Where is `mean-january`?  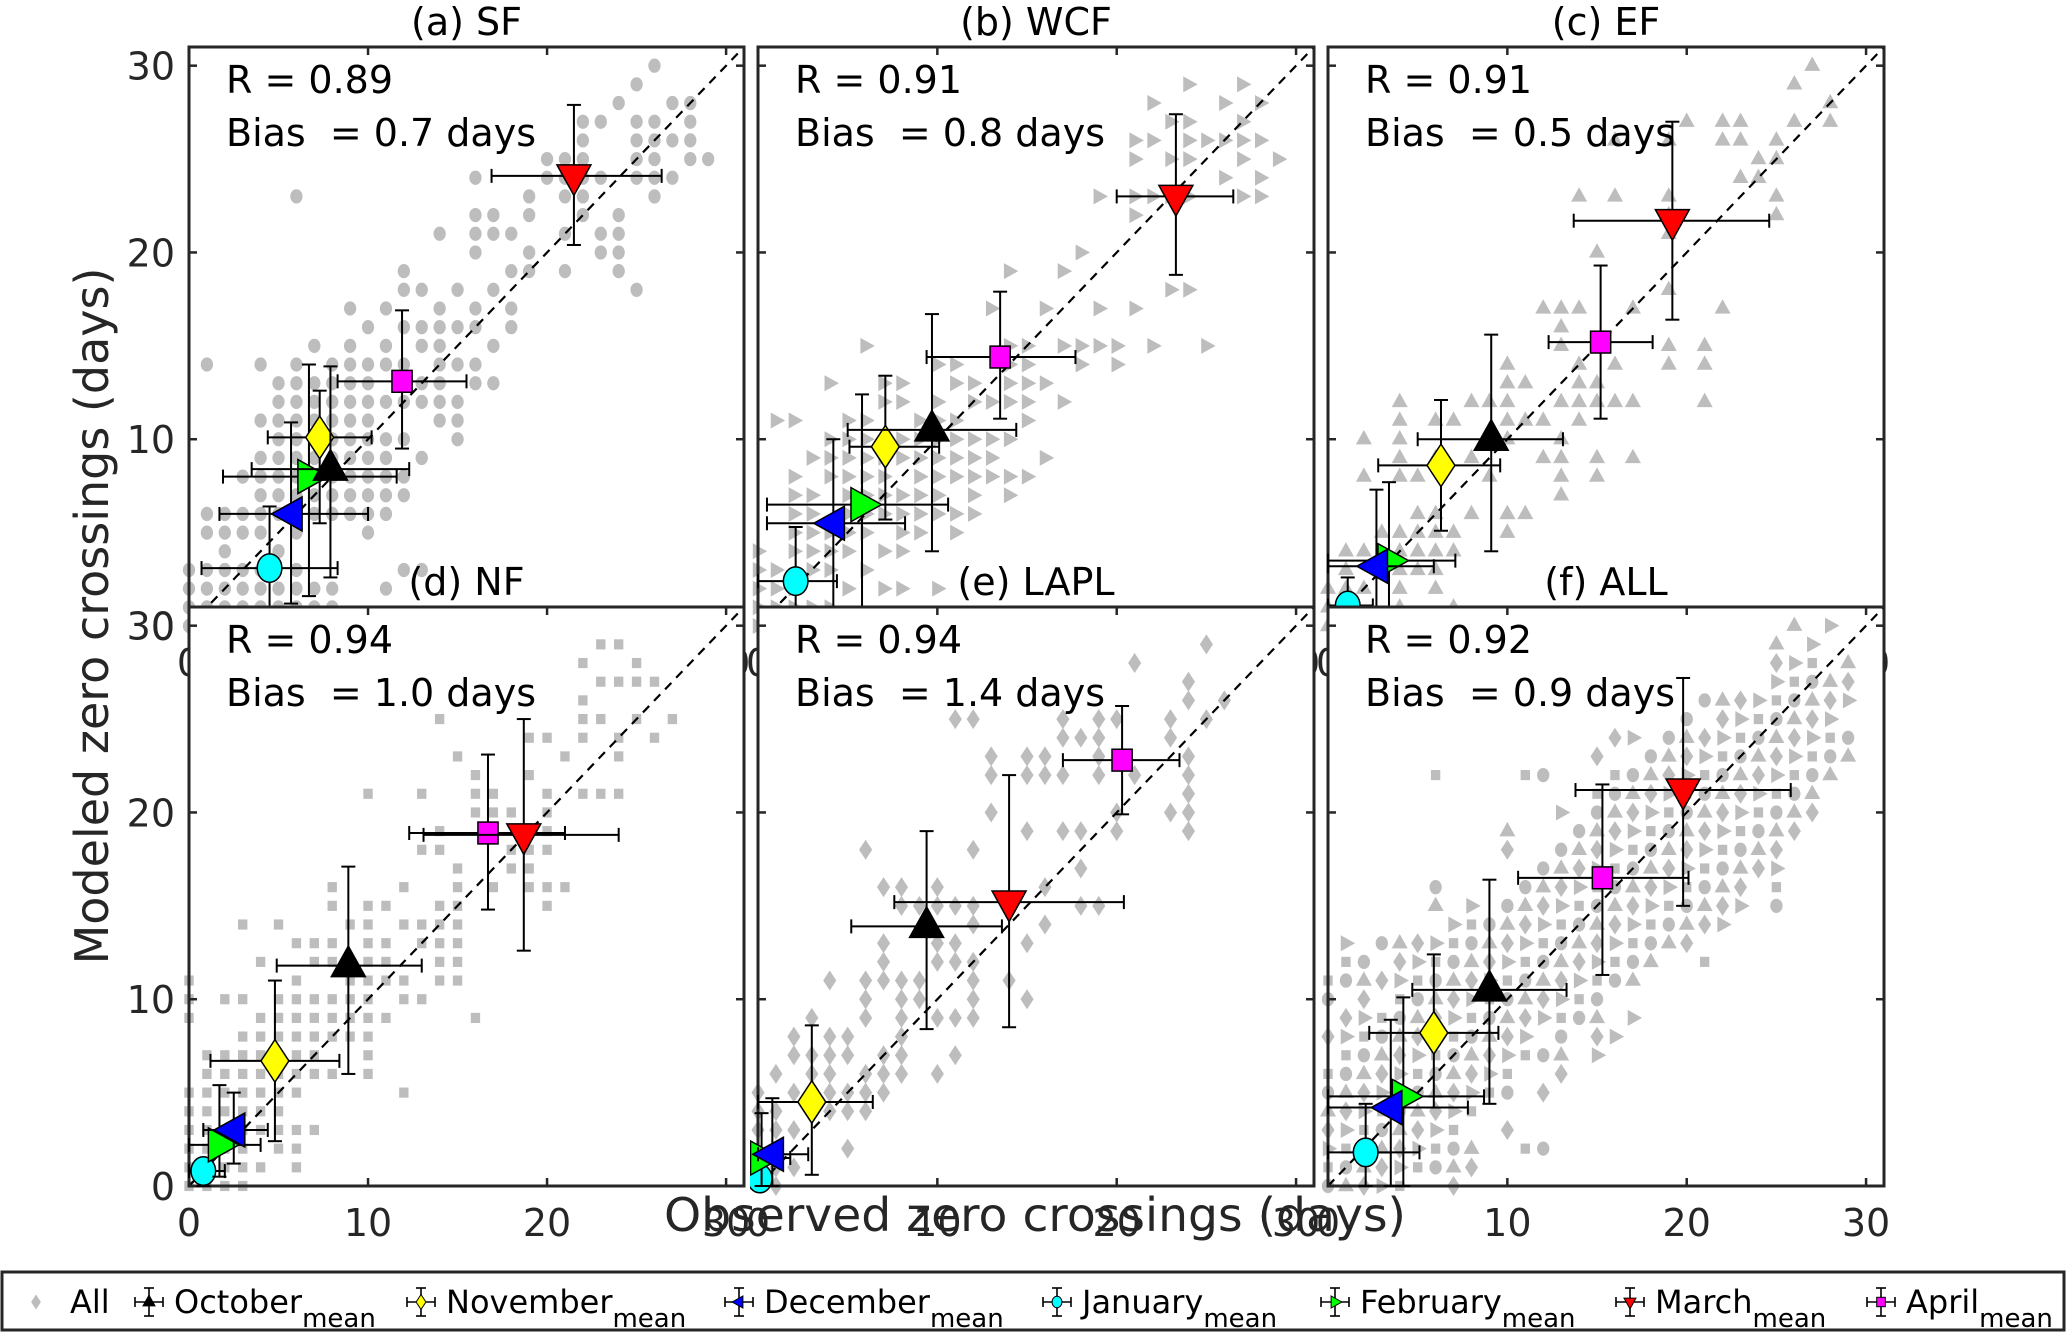 mean-january is located at coordinates (269, 566).